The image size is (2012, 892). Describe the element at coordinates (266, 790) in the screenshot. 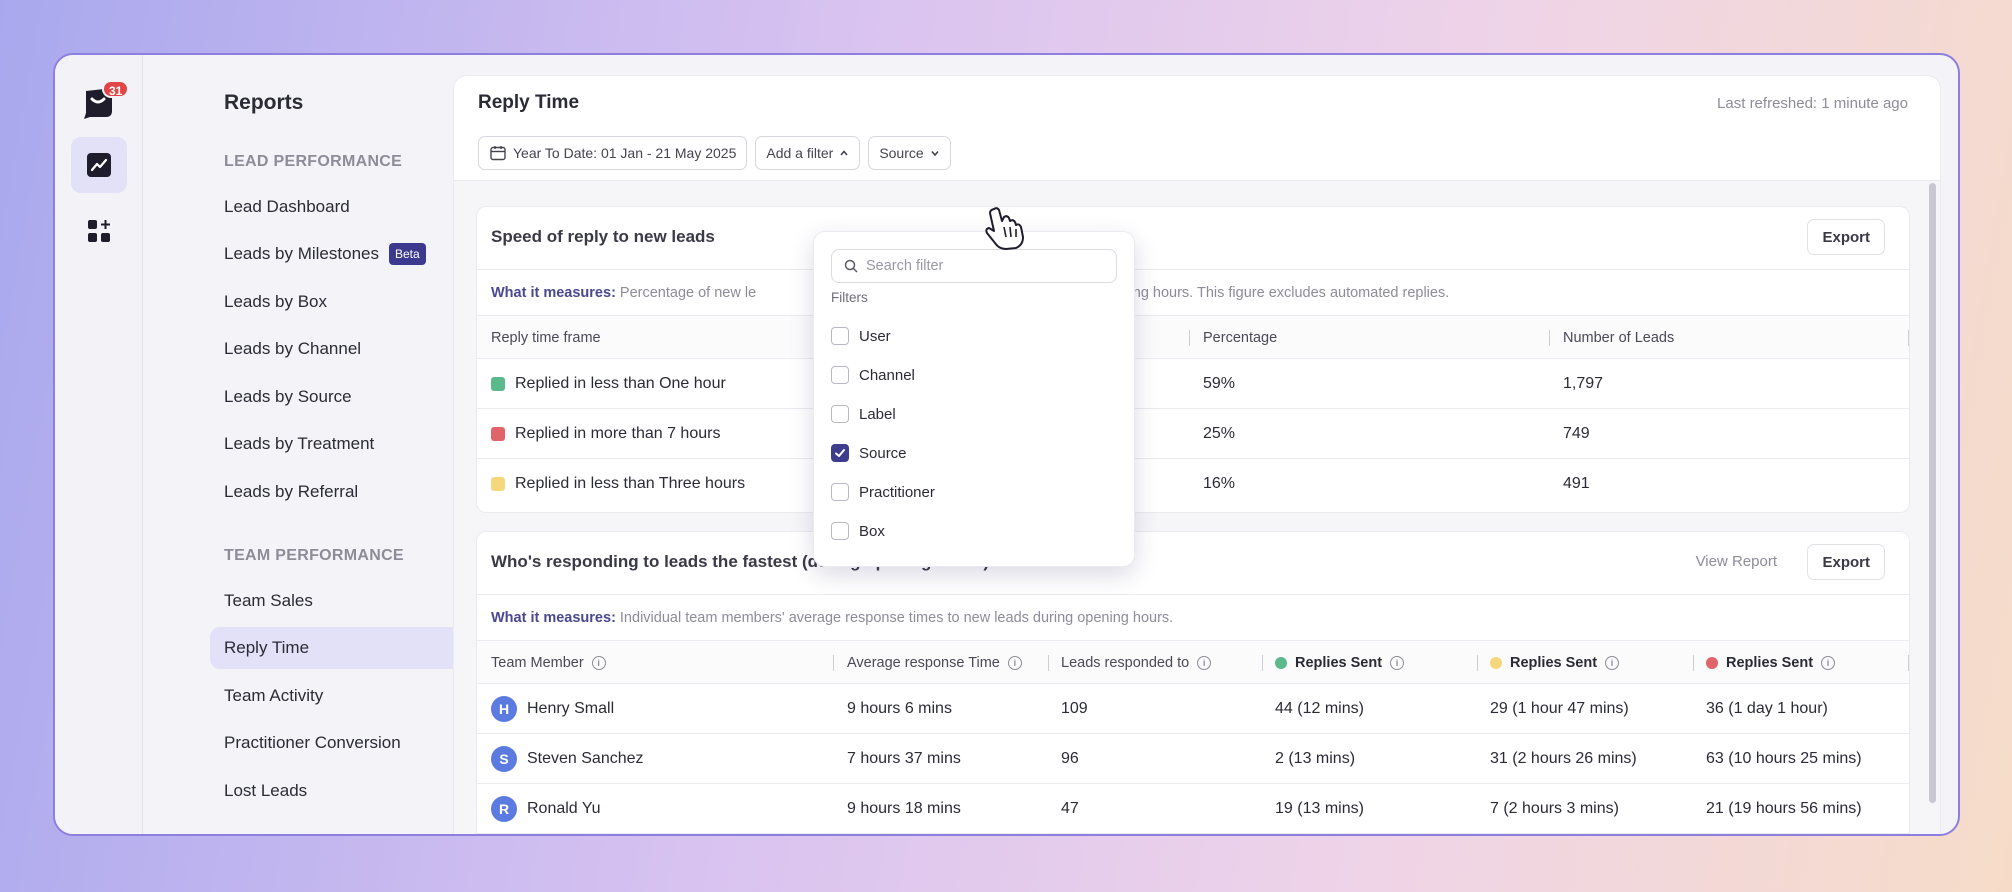

I see `sidebar-item-lost-leads: Lost Leads` at that location.